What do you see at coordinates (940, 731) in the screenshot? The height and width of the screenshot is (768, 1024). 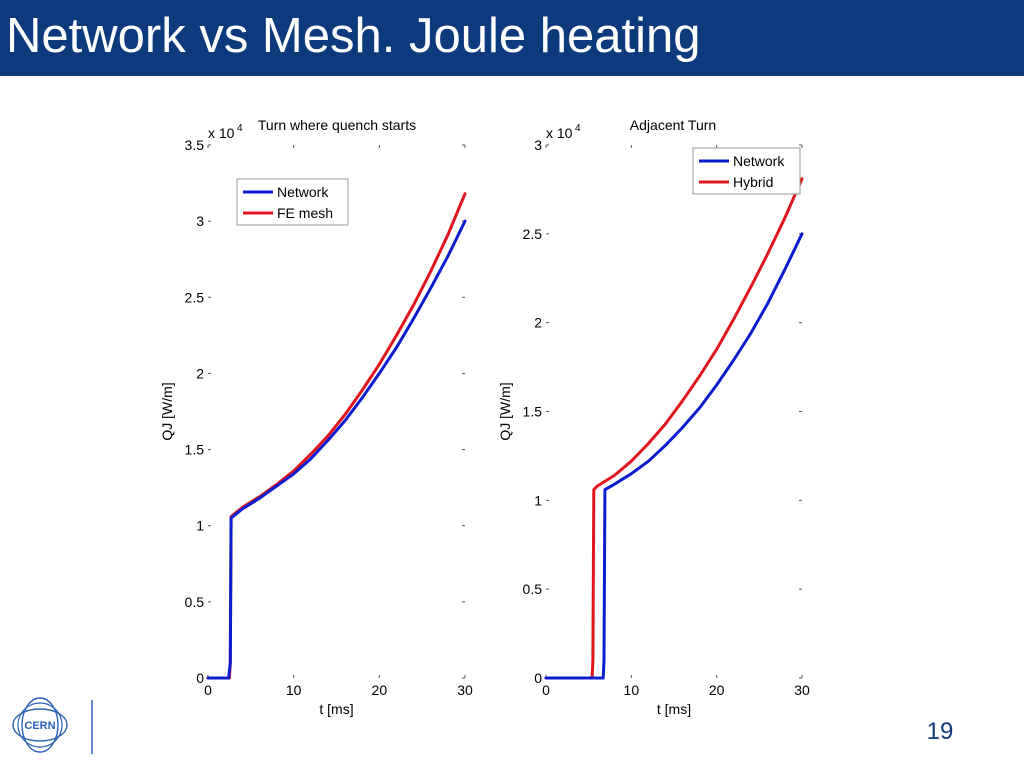 I see `page-number: 19` at bounding box center [940, 731].